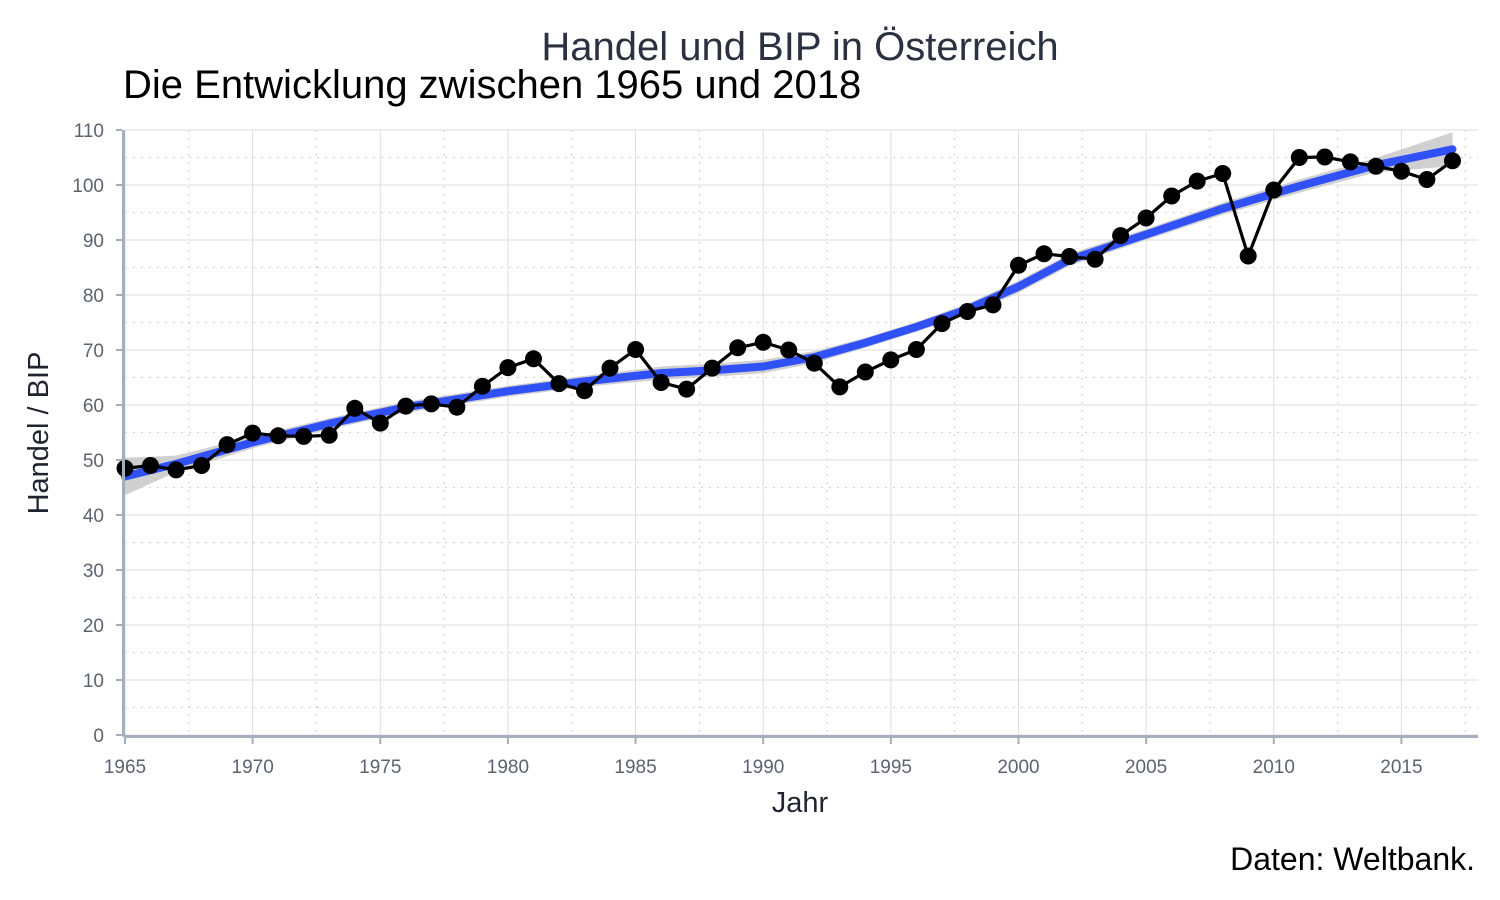 The height and width of the screenshot is (900, 1500). Describe the element at coordinates (253, 767) in the screenshot. I see `x-tick-label: 1970` at that location.